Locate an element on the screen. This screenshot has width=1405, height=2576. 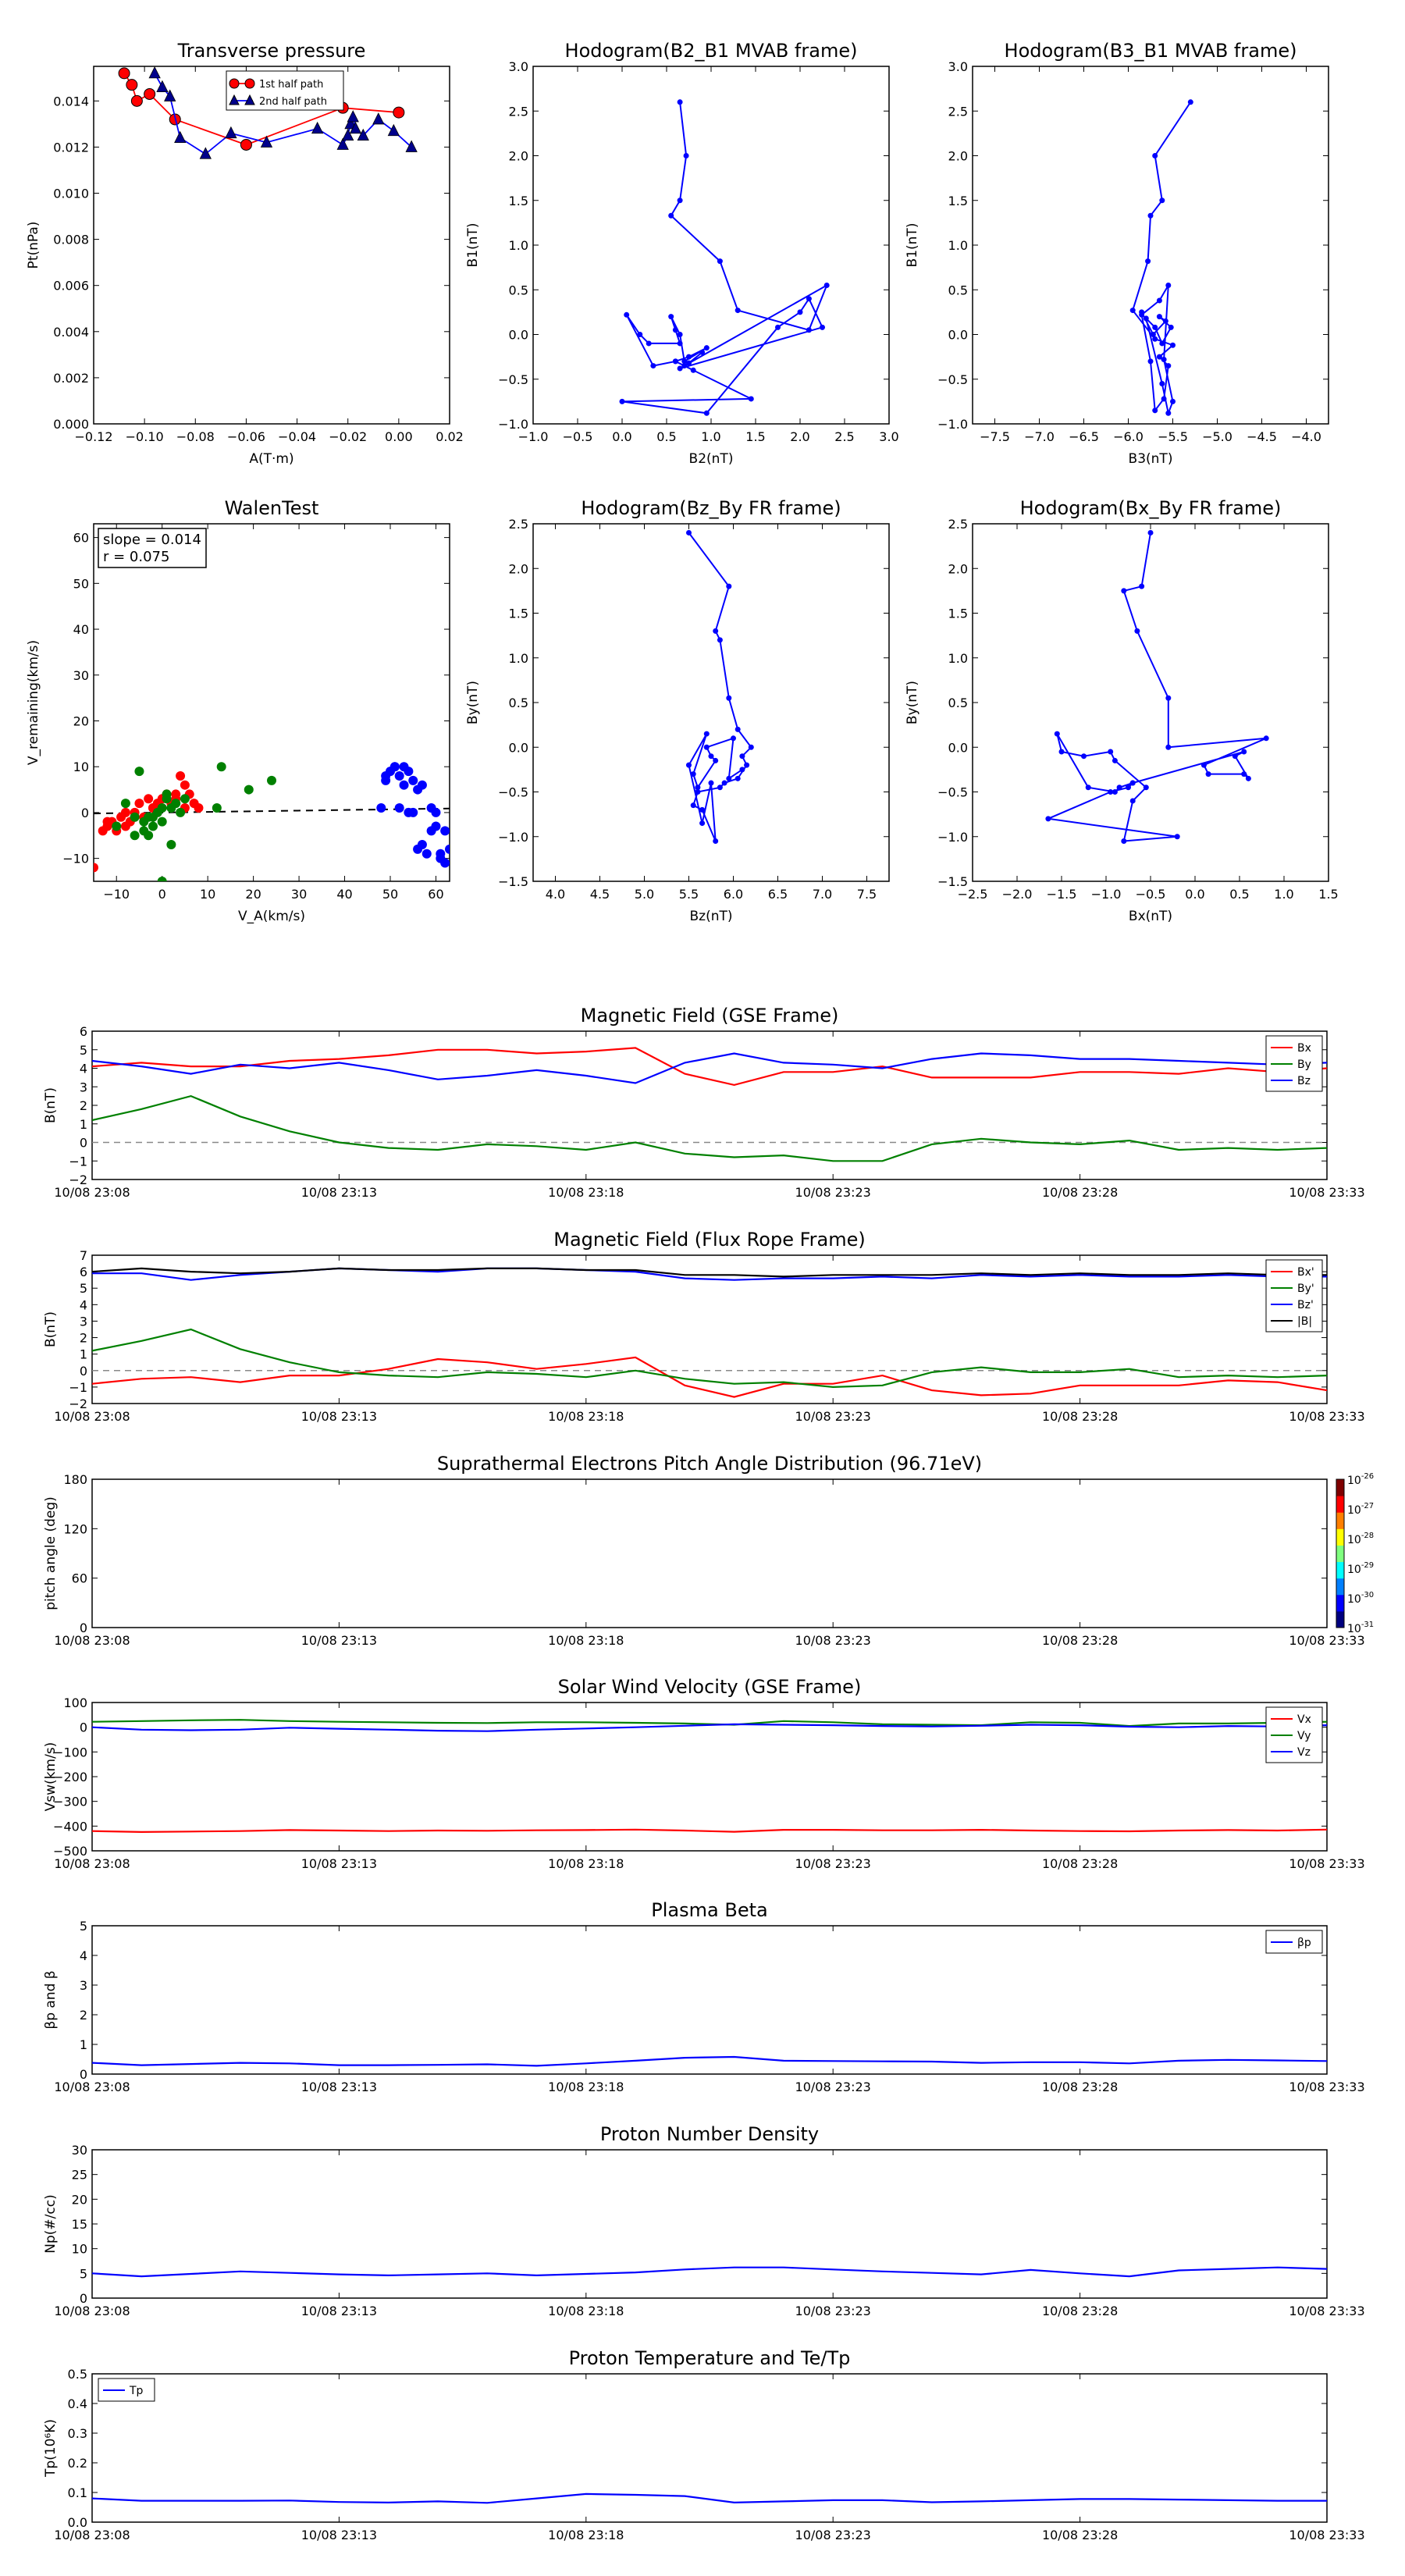
x-tick-label: −1.5 is located at coordinates (1062, 894).